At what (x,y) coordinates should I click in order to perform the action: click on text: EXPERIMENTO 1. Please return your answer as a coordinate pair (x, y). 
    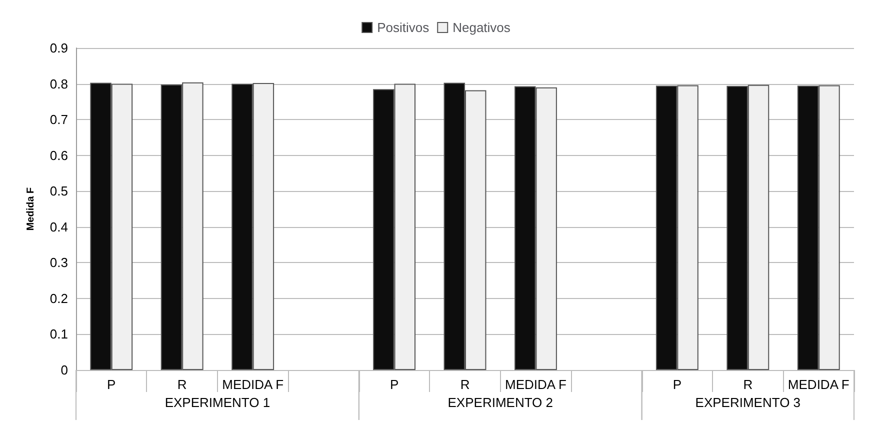
    Looking at the image, I should click on (217, 402).